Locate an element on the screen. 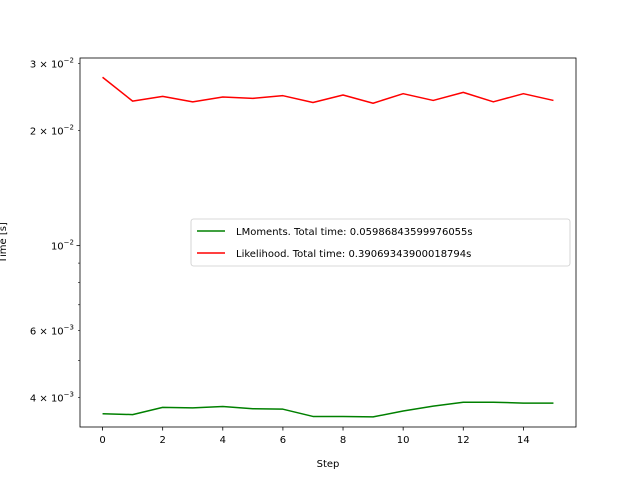 This screenshot has width=640, height=480. x-tick-label: 4 is located at coordinates (223, 440).